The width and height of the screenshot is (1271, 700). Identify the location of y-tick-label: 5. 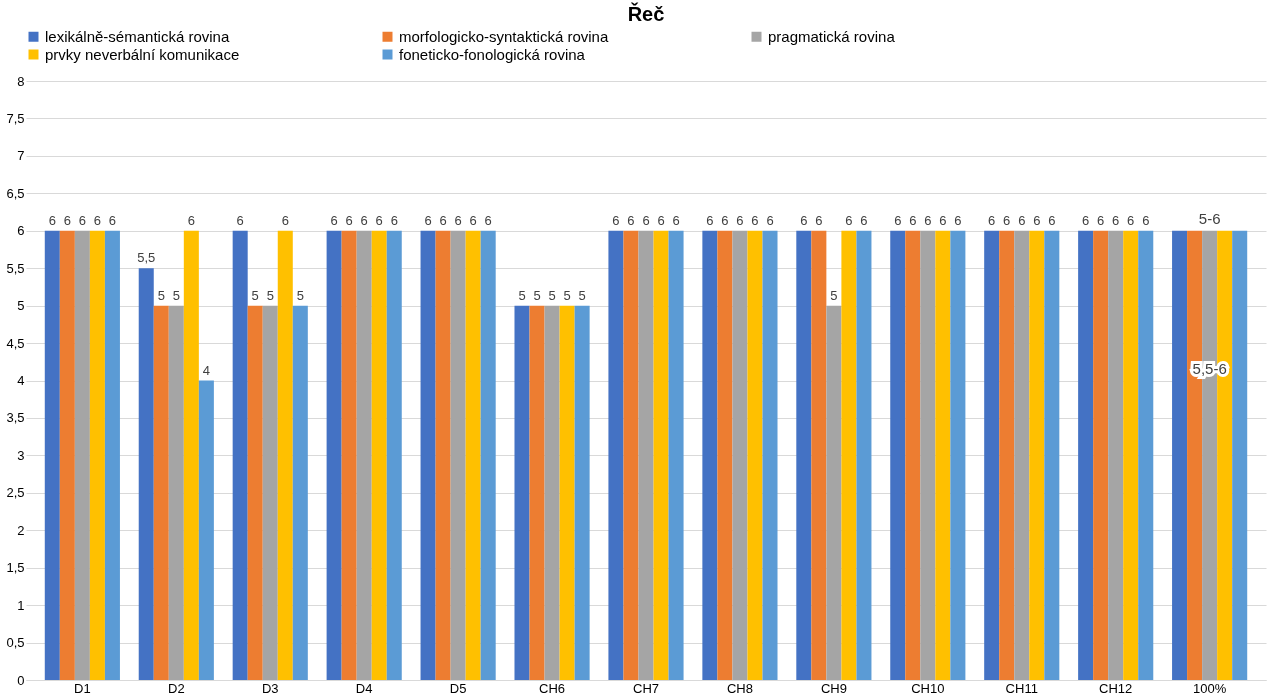
(21, 306).